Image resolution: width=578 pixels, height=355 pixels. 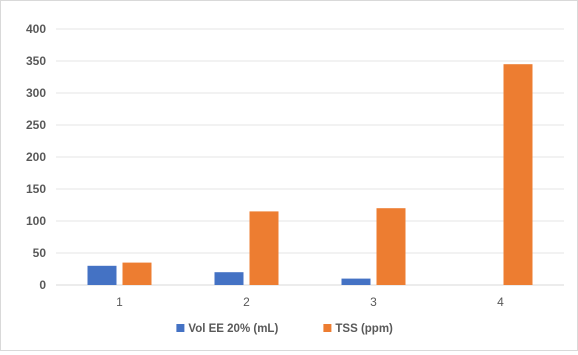 I want to click on x-tick-label: 4, so click(x=500, y=302).